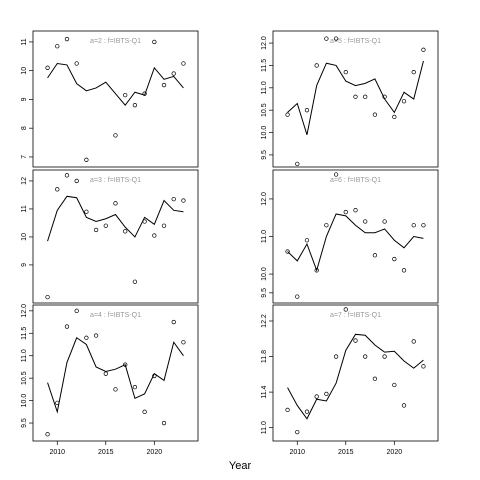 This screenshot has width=480, height=480. What do you see at coordinates (24, 378) in the screenshot?
I see `y-tick-label: 10.5` at bounding box center [24, 378].